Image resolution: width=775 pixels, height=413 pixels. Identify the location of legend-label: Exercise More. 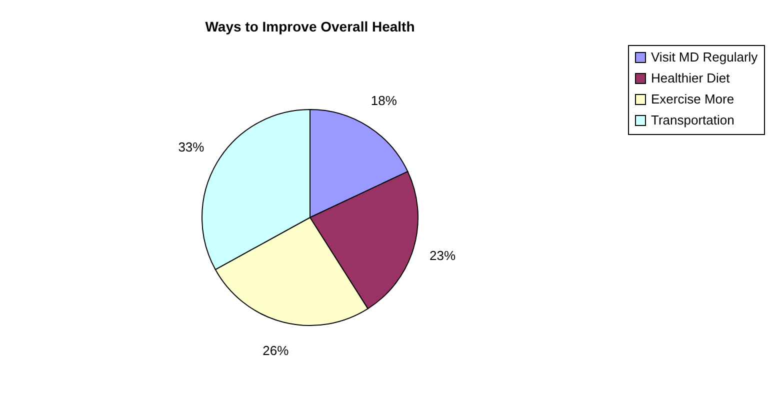
(692, 99).